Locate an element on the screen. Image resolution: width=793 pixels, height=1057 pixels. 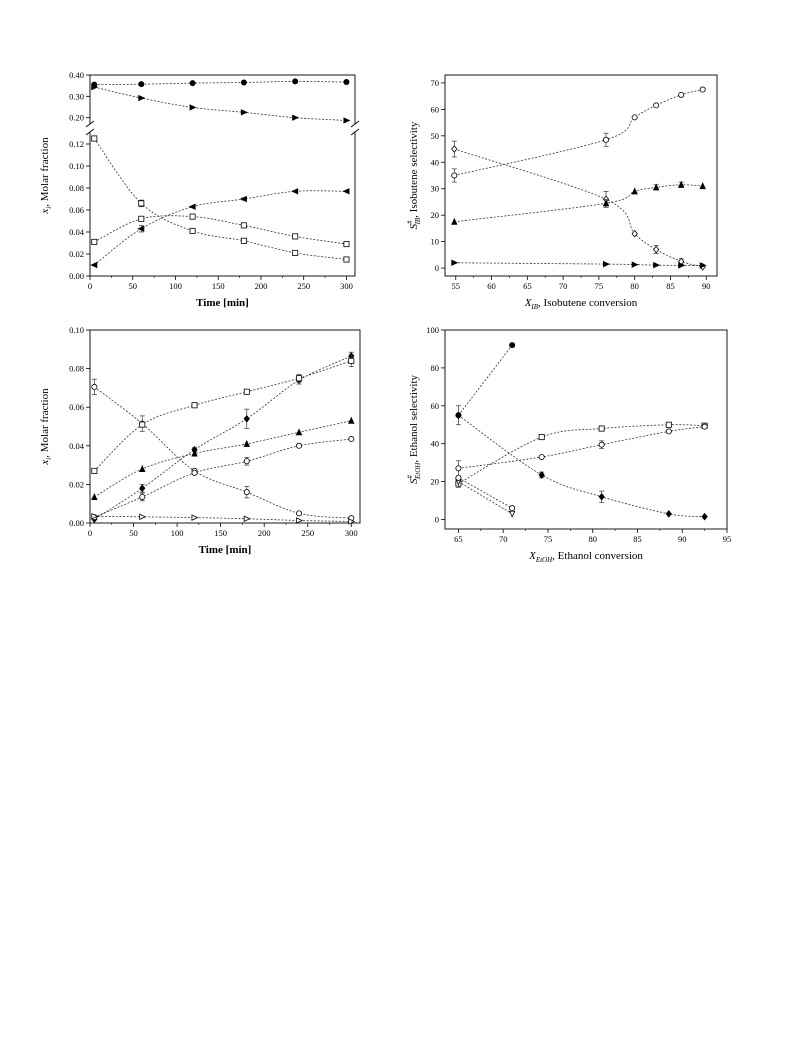
x-tick-label: 75 is located at coordinates (548, 539).